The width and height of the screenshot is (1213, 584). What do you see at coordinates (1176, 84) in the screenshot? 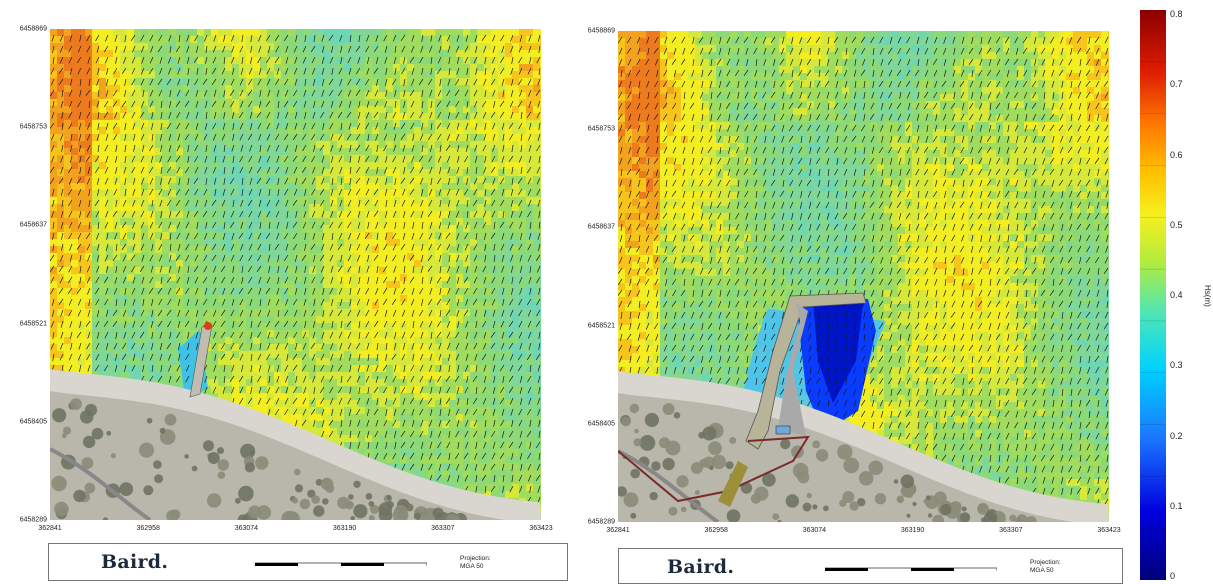
I see `colorbar-tick-label: 0.7` at bounding box center [1176, 84].